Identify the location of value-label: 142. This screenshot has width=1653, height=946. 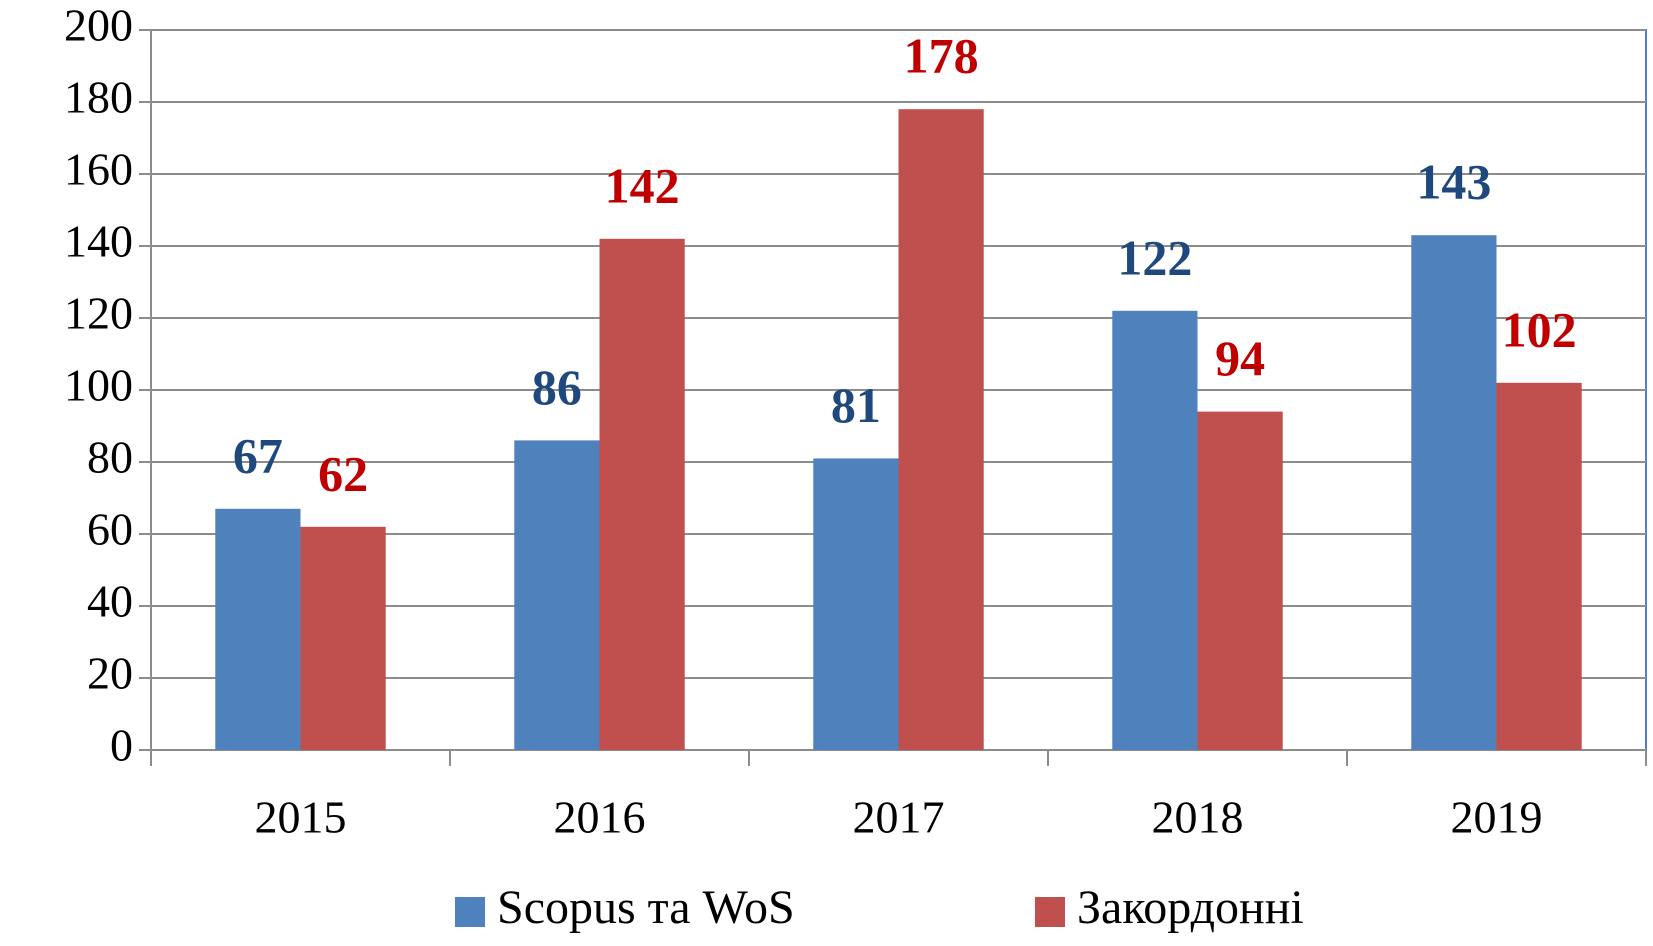
(642, 185).